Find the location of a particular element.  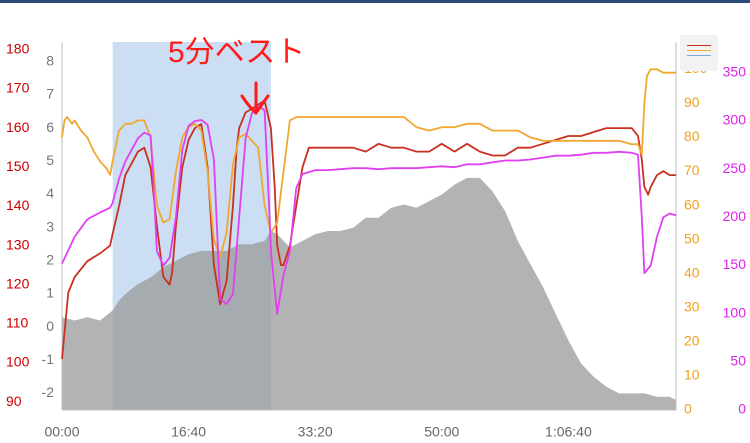

y-tick-label-gray: -1 is located at coordinates (48, 359).